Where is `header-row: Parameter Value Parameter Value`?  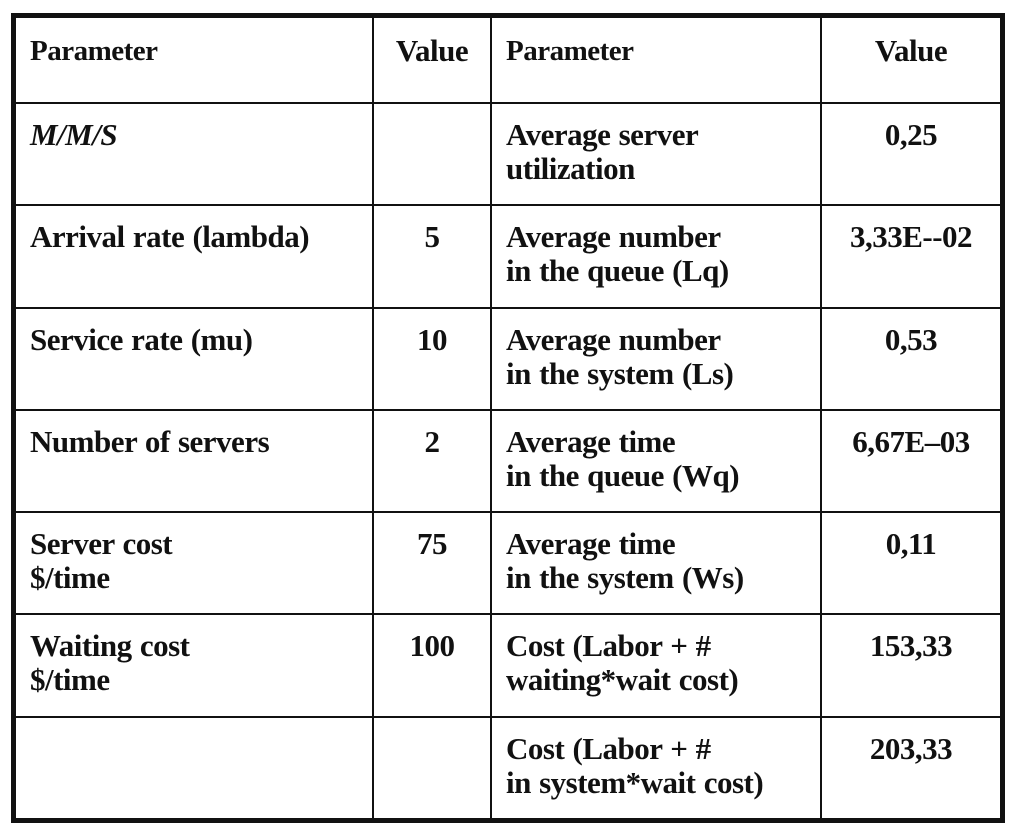 header-row: Parameter Value Parameter Value is located at coordinates (508, 60).